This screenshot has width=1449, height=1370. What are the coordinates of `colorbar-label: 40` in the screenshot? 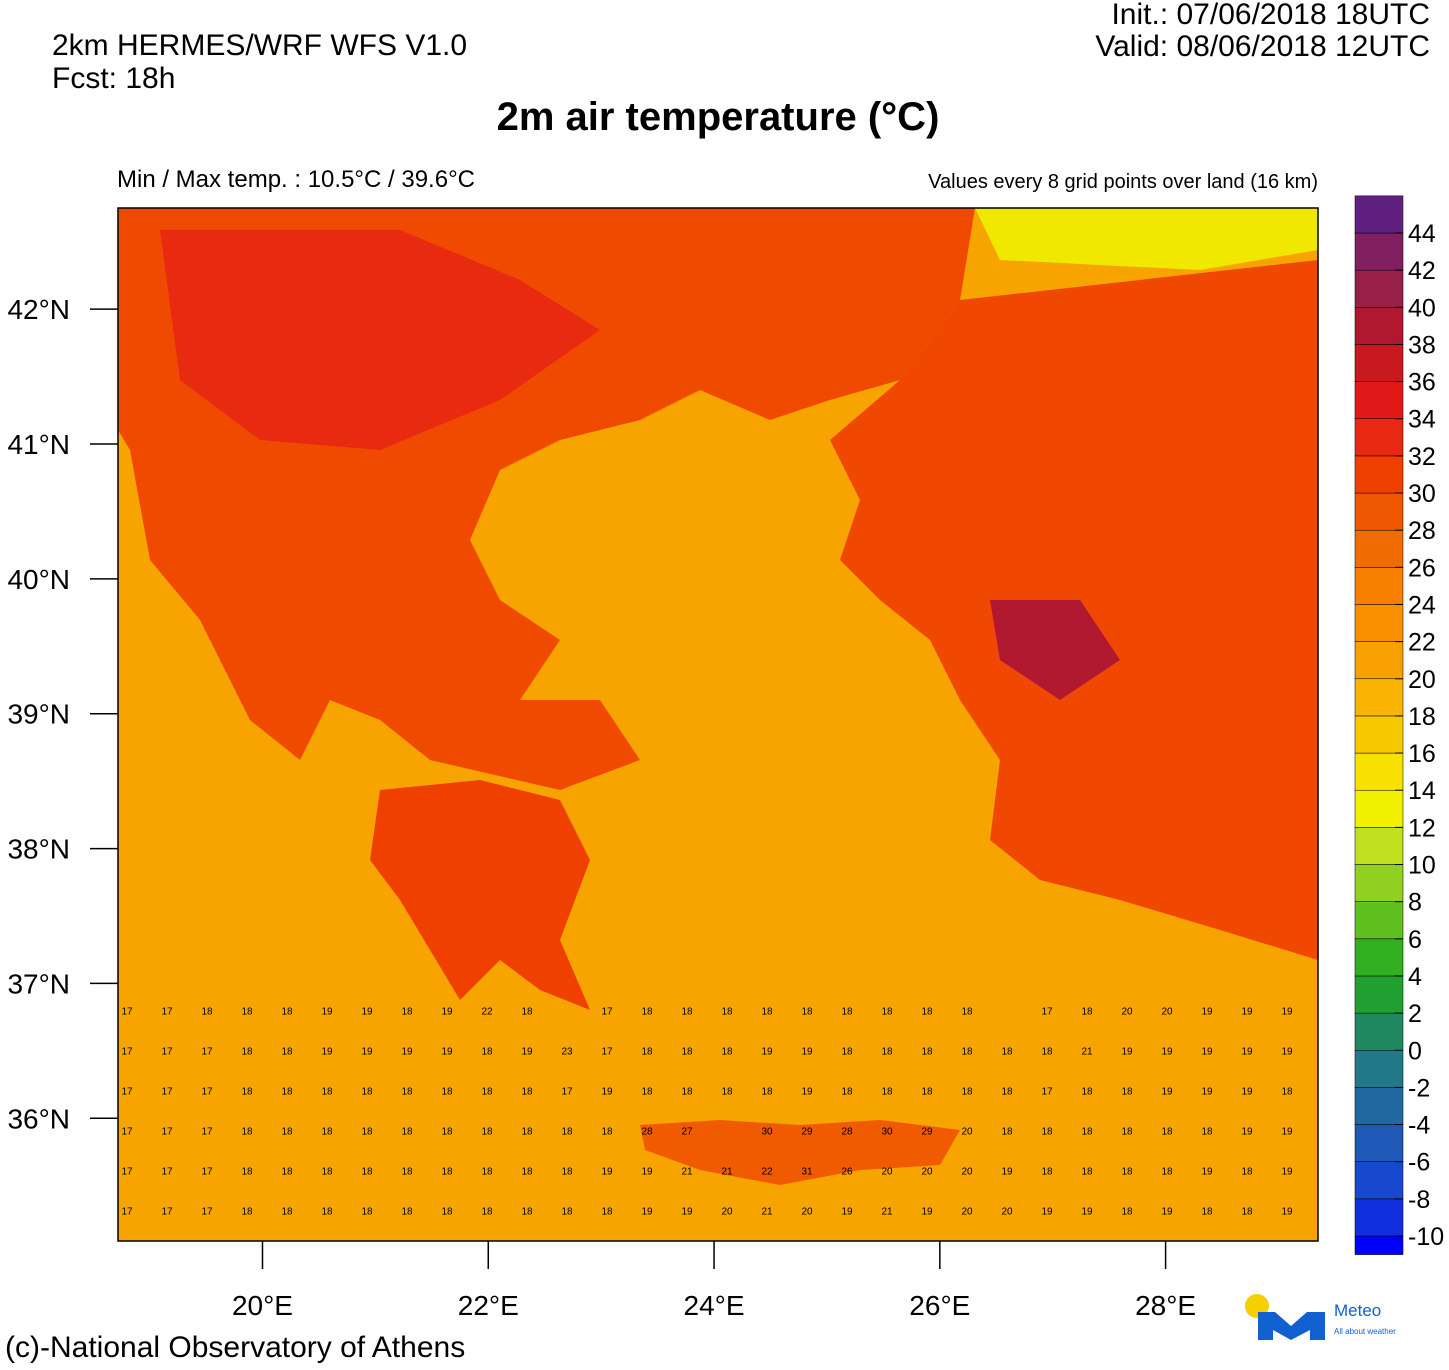 It's located at (1422, 308).